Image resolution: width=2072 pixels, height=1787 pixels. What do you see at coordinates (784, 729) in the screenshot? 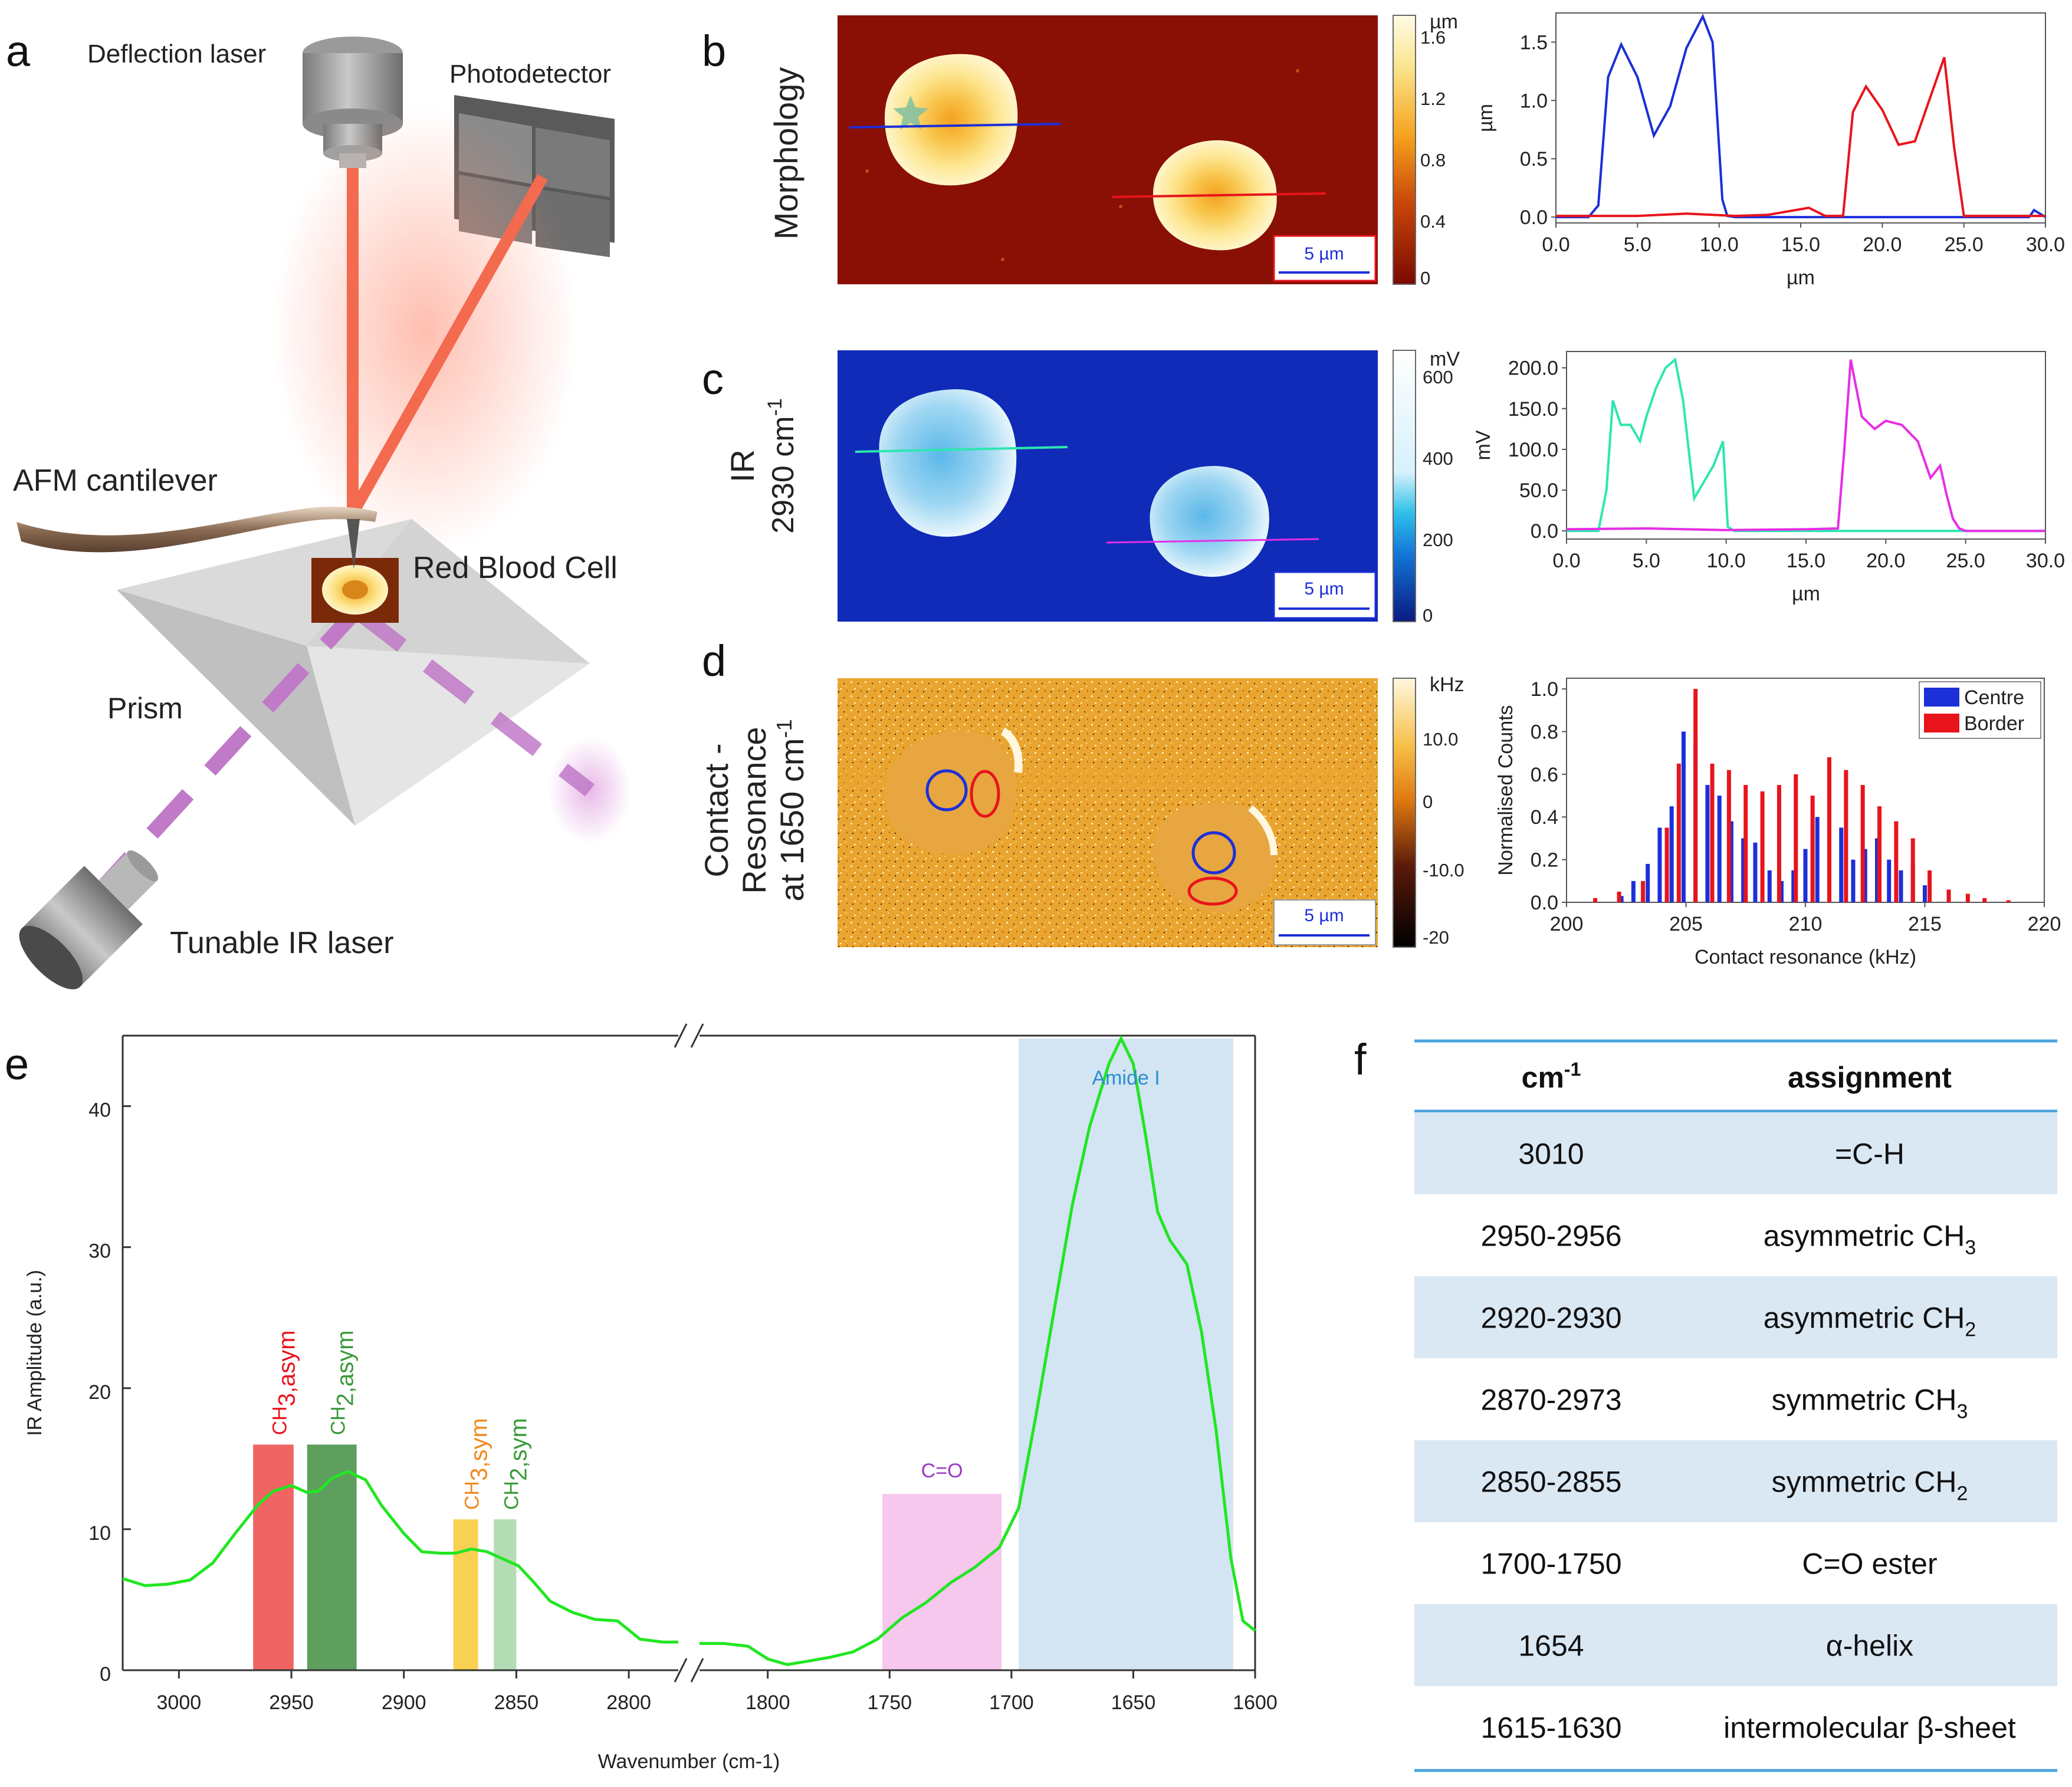
I see `row-label-d-sup: -1` at bounding box center [784, 729].